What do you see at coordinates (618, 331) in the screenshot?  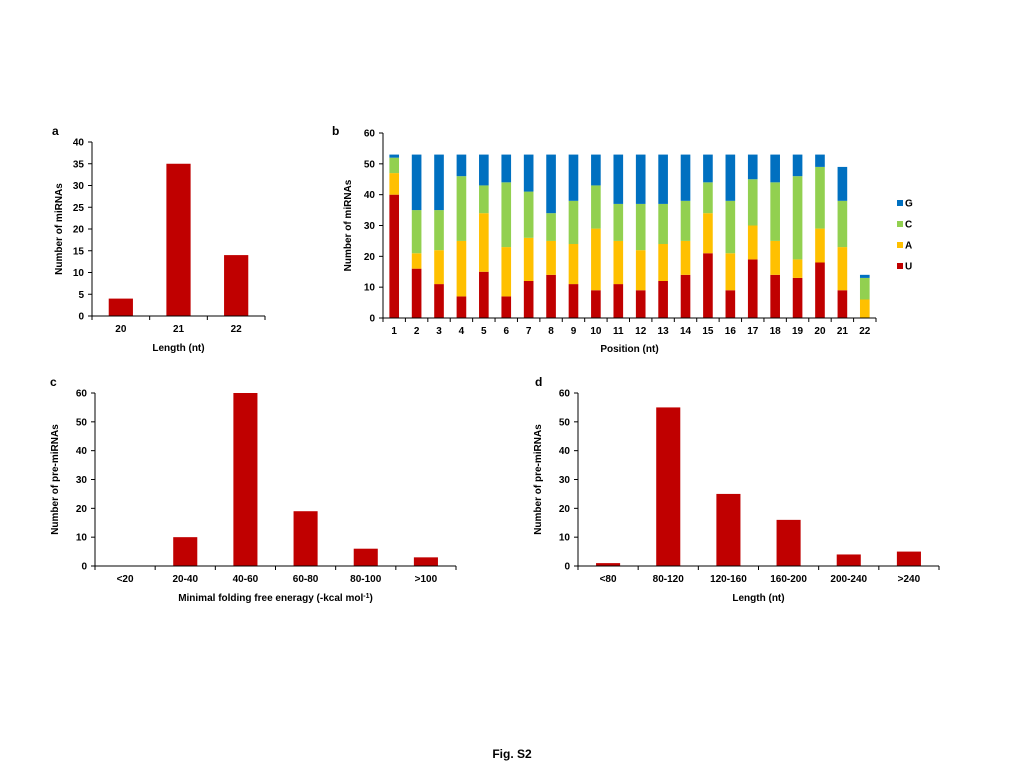 I see `x-tick-label: 11` at bounding box center [618, 331].